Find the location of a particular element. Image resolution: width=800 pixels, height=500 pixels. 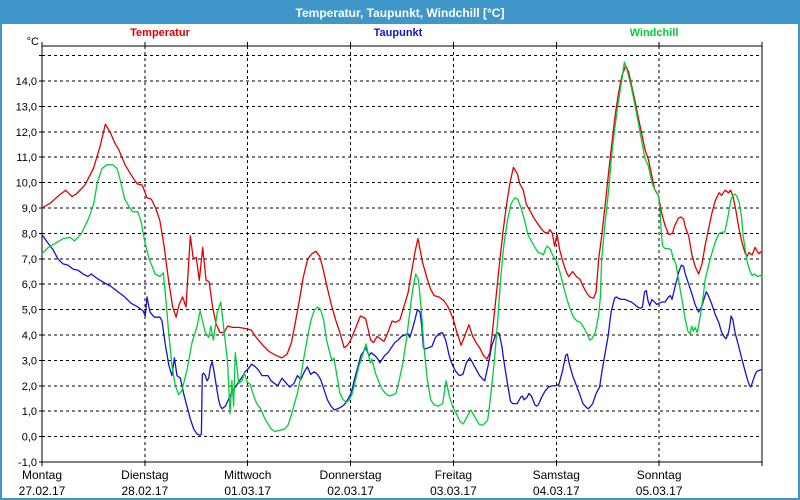

y-tick-label: 2,0 is located at coordinates (29, 387).